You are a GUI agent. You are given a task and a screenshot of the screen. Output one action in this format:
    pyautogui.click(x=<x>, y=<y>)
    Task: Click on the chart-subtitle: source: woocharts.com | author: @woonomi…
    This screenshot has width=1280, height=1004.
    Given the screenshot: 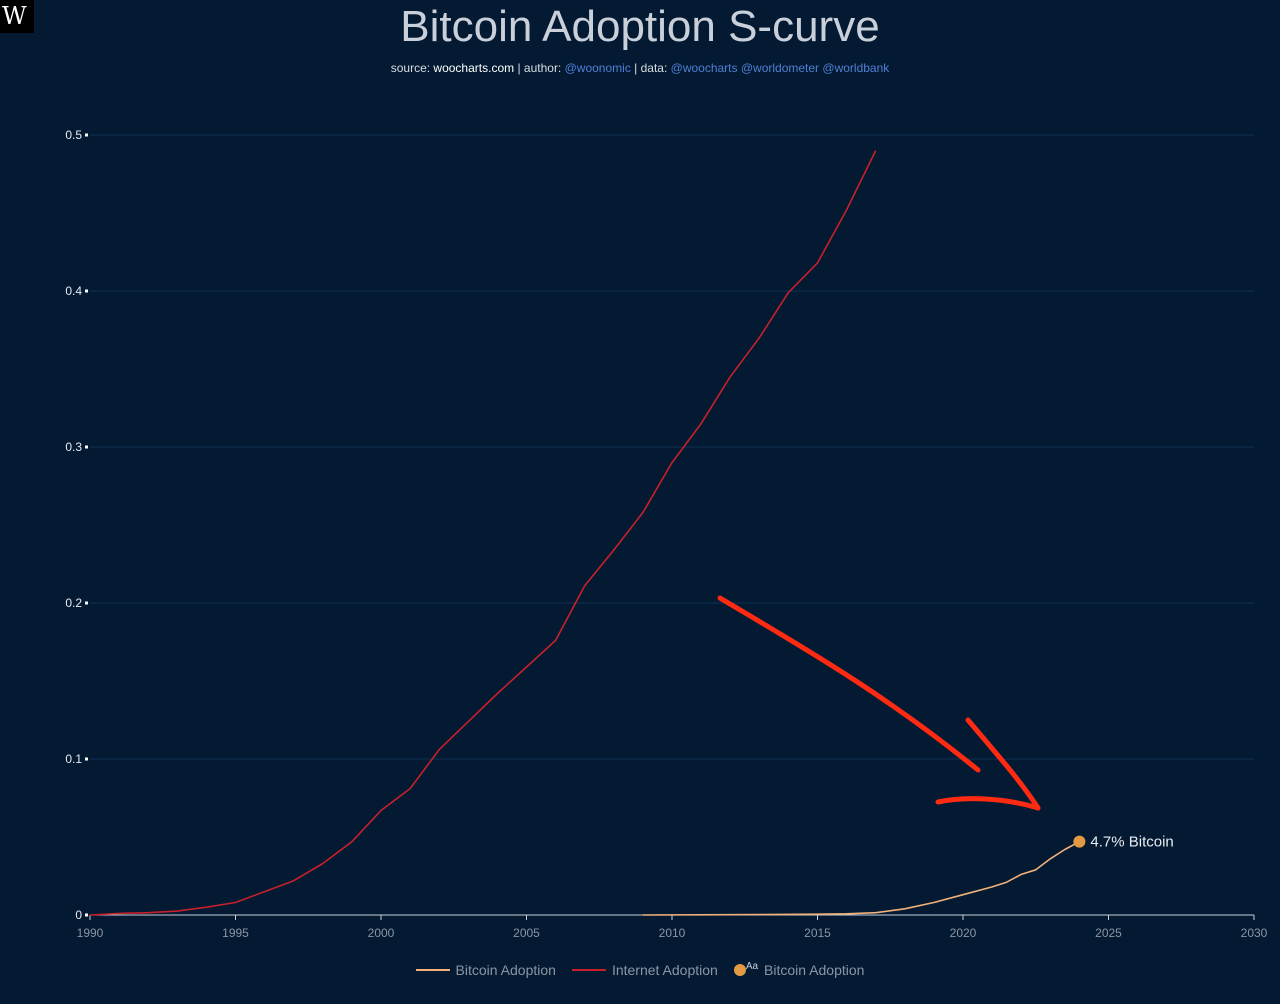 What is the action you would take?
    pyautogui.click(x=640, y=68)
    